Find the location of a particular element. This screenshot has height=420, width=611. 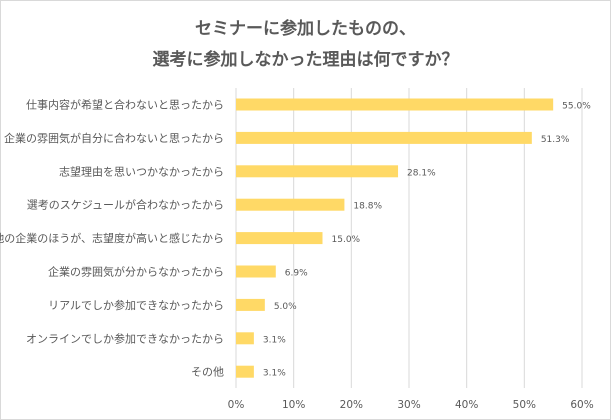

category-label: 選考のスケジュールが合わなかったから is located at coordinates (125, 205).